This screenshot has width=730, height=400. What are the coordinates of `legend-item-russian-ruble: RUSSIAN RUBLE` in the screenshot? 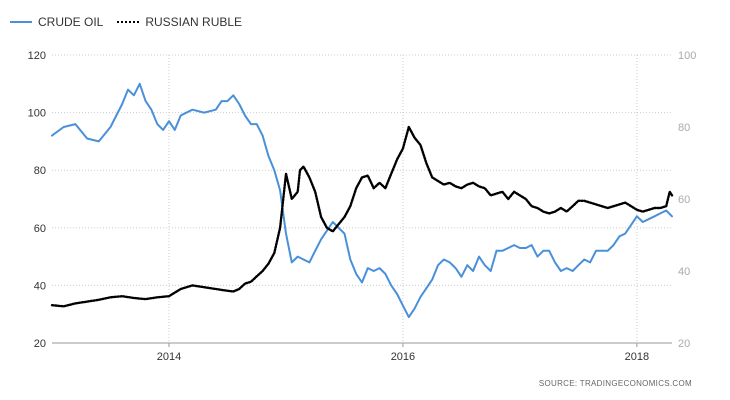 It's located at (179, 22).